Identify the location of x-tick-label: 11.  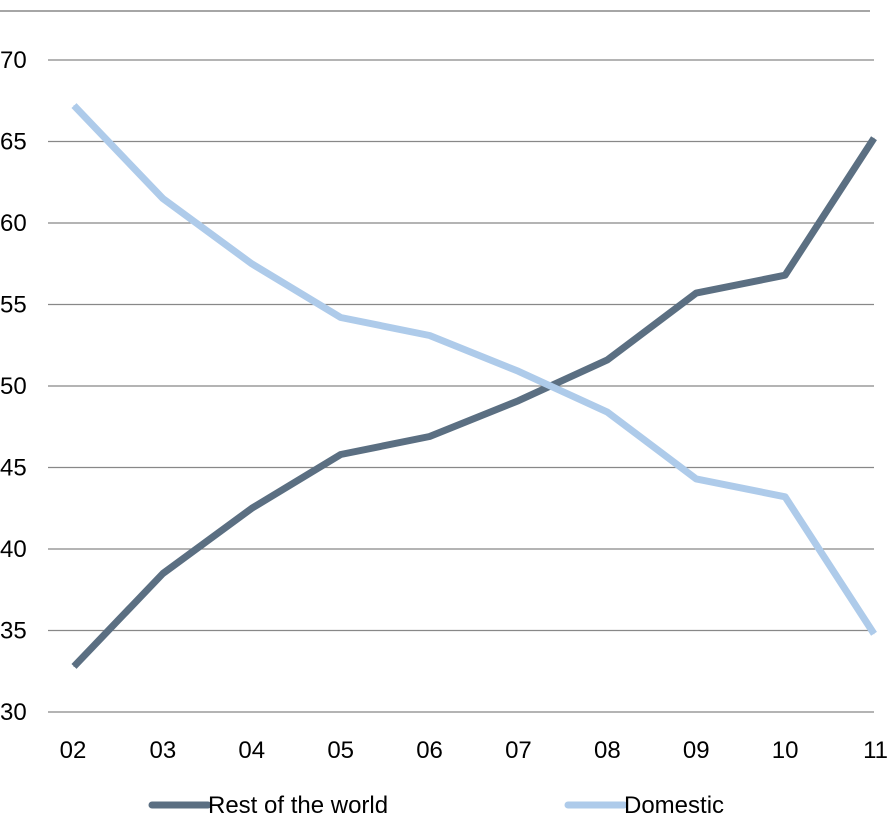
(875, 750).